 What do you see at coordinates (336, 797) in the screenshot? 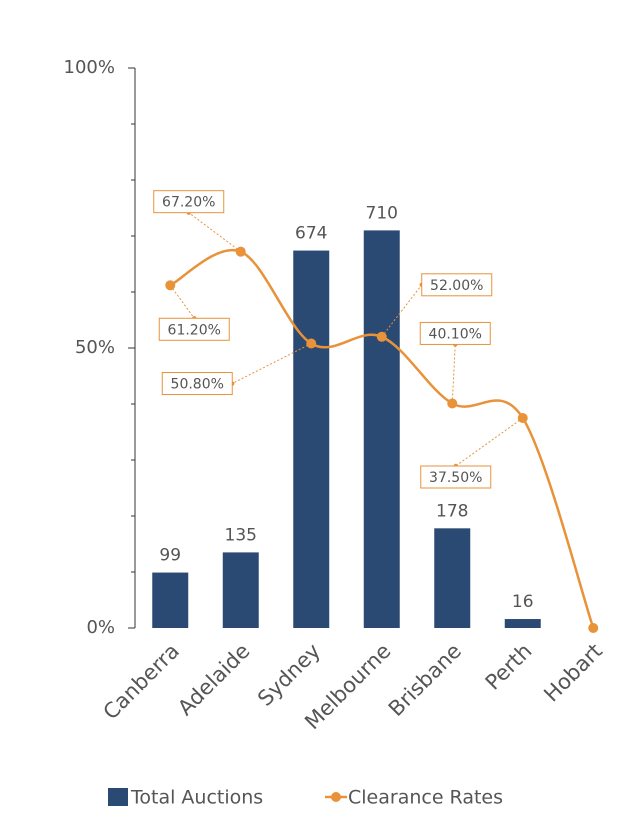
I see `legend-swatch-marker` at bounding box center [336, 797].